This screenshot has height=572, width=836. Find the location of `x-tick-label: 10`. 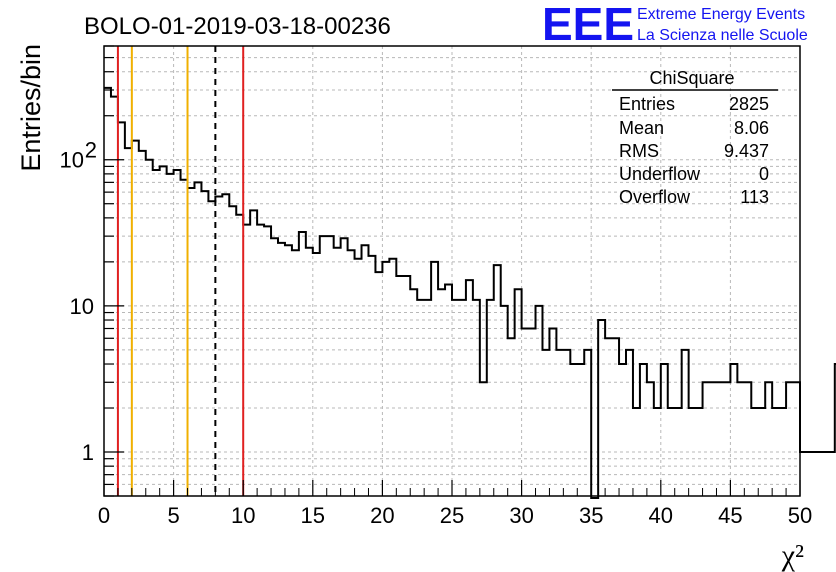

x-tick-label: 10 is located at coordinates (243, 515).